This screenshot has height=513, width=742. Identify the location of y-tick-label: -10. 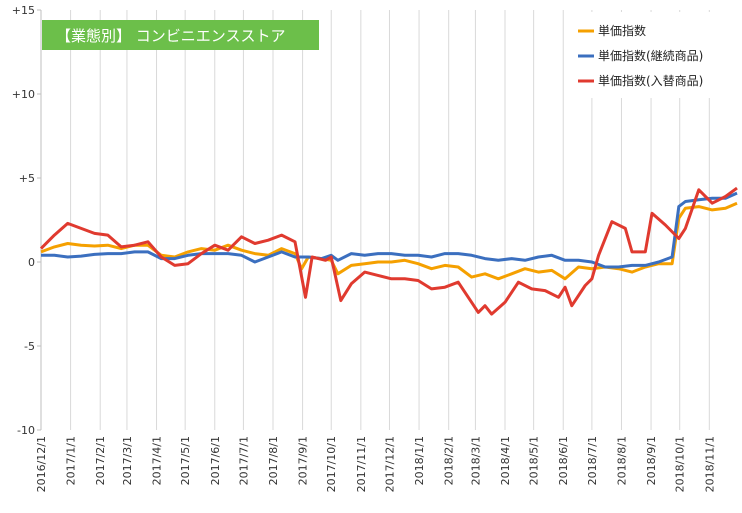
(26, 430).